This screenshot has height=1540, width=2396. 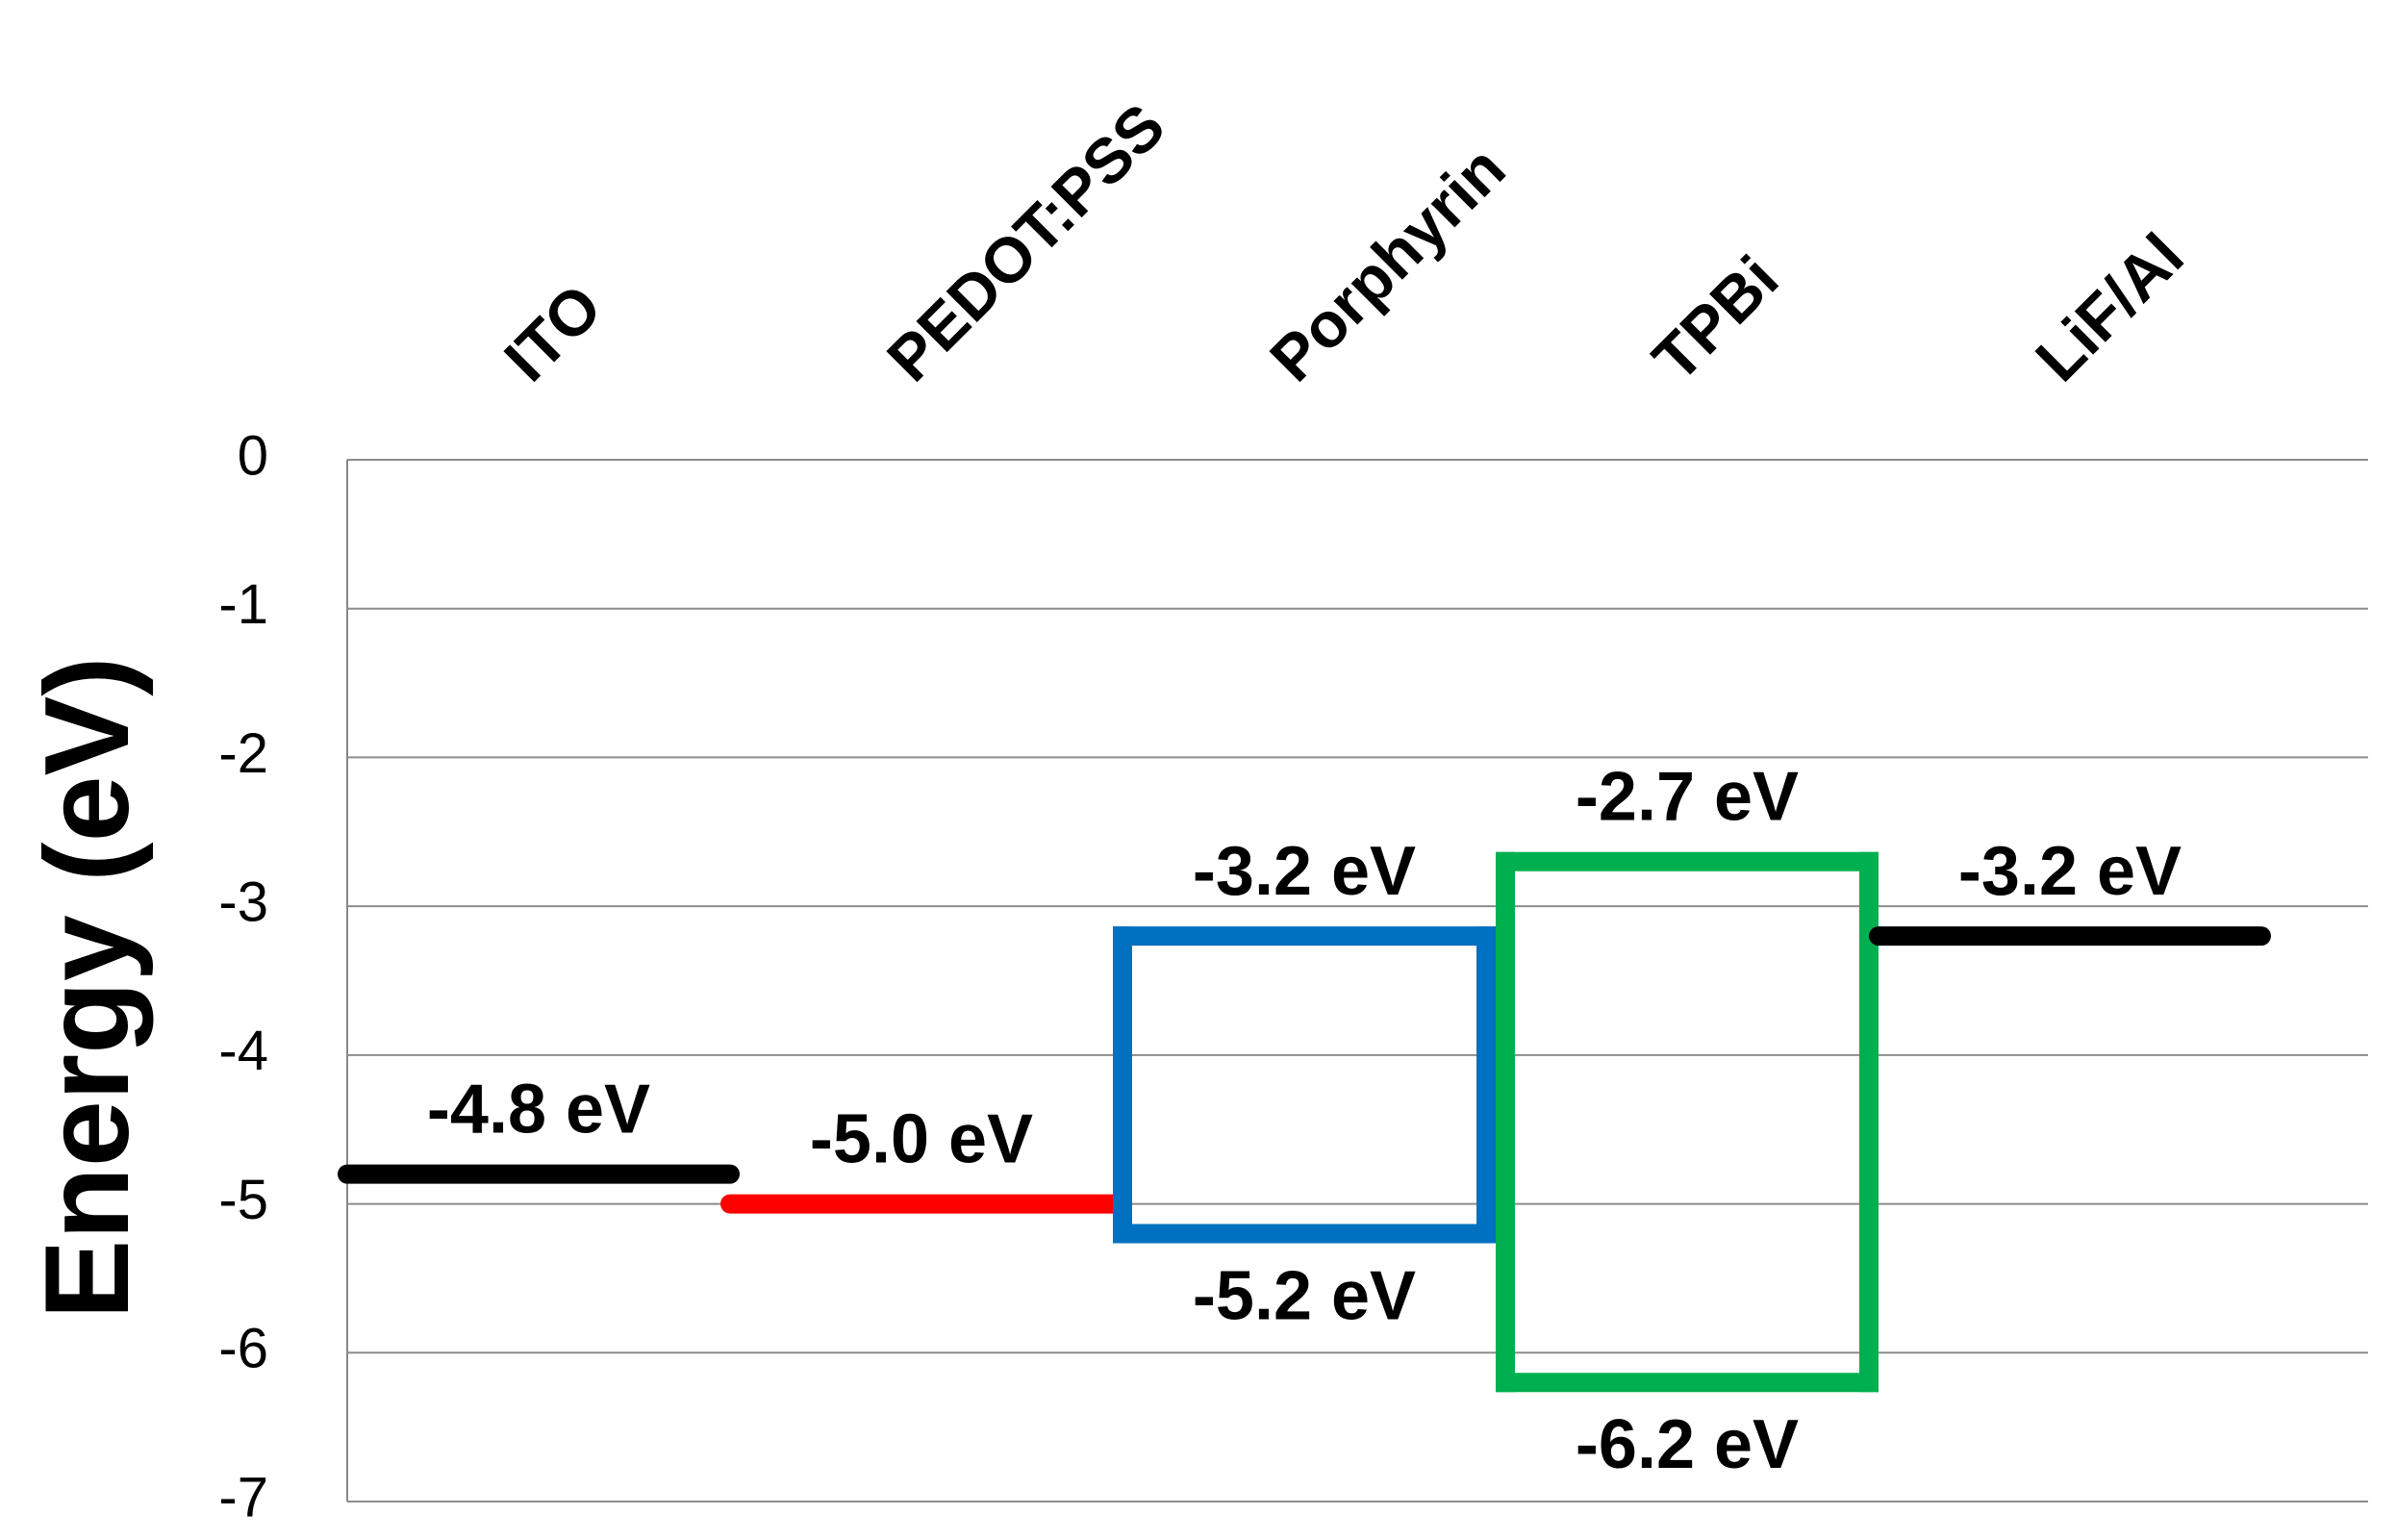 What do you see at coordinates (1715, 318) in the screenshot?
I see `category-label: TPBi` at bounding box center [1715, 318].